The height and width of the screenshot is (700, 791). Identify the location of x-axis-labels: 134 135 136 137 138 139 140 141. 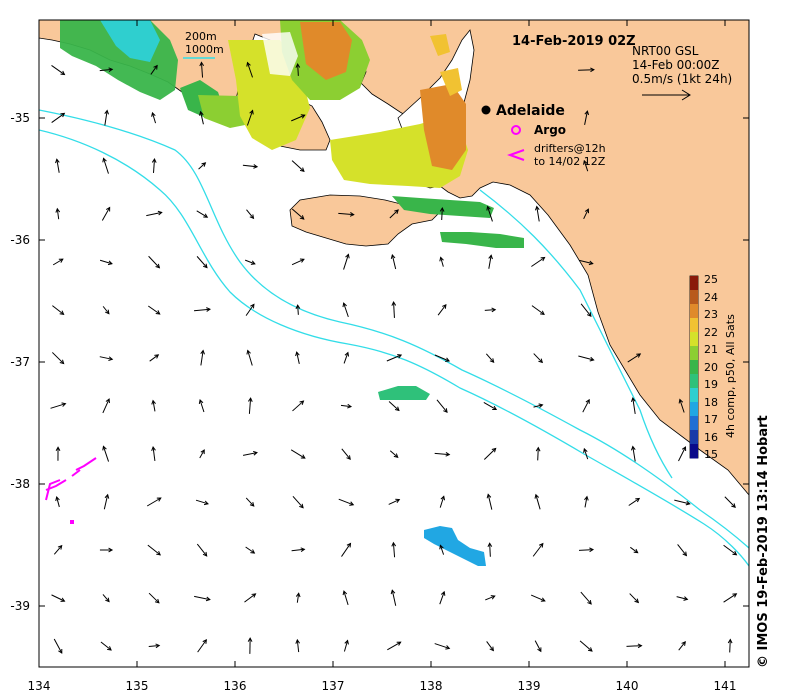
(382, 686).